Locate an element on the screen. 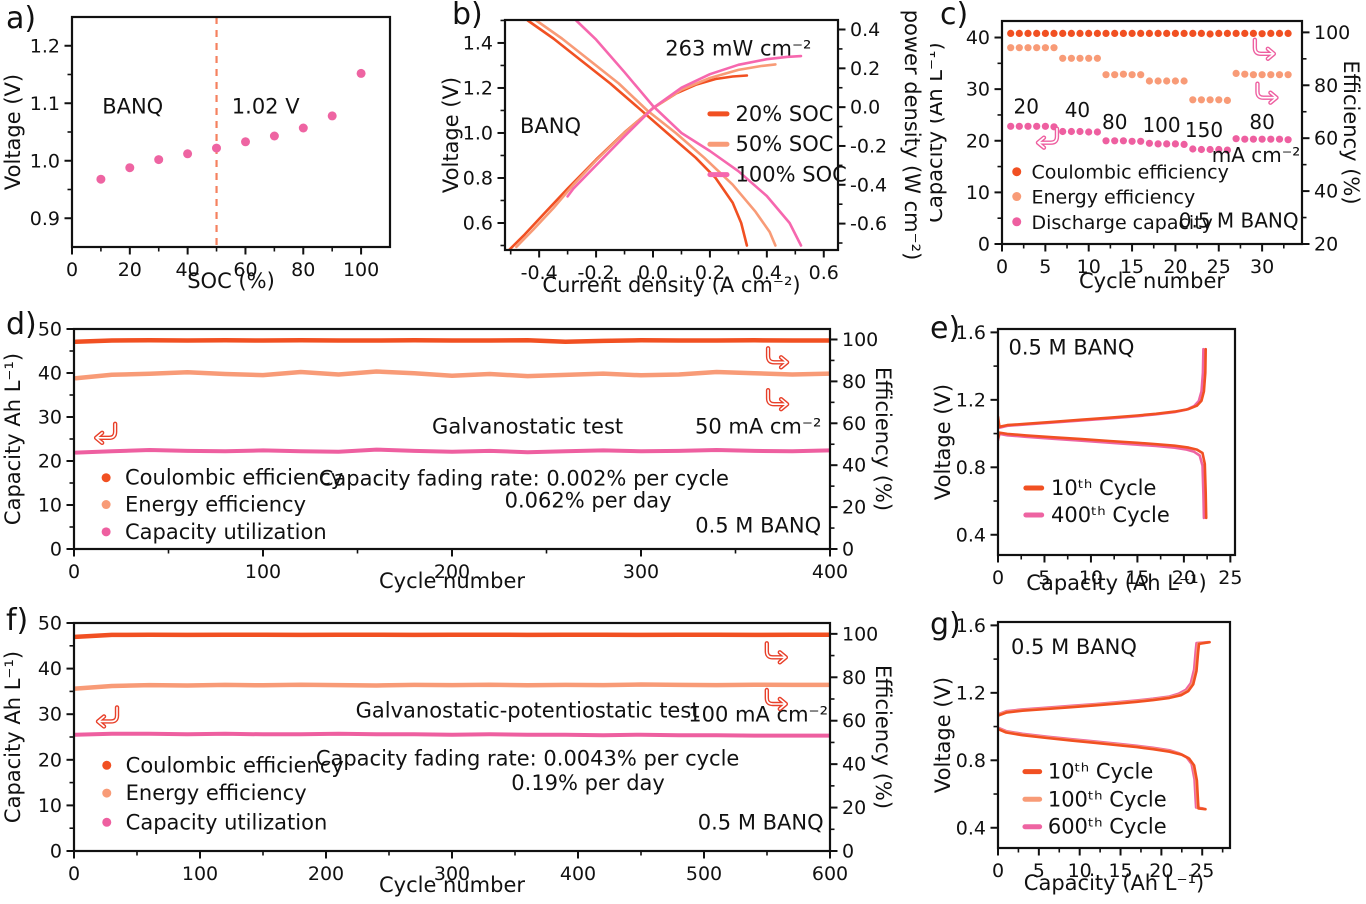  annotation: BANQ is located at coordinates (550, 126).